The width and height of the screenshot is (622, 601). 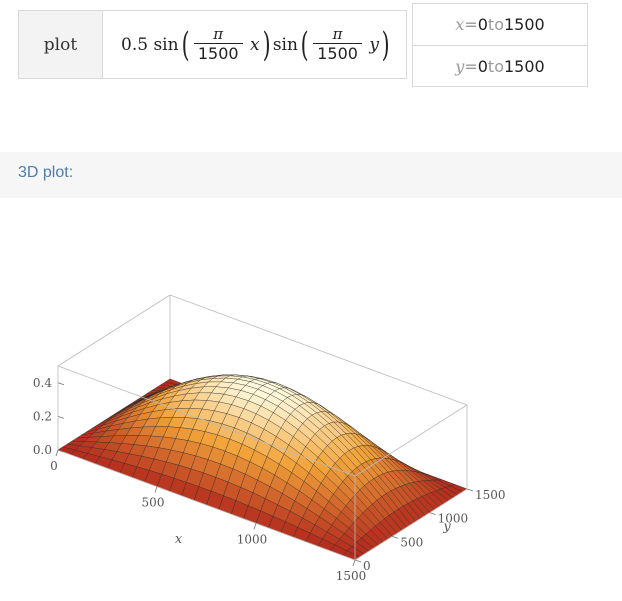 What do you see at coordinates (153, 503) in the screenshot?
I see `x-tick-label: 500` at bounding box center [153, 503].